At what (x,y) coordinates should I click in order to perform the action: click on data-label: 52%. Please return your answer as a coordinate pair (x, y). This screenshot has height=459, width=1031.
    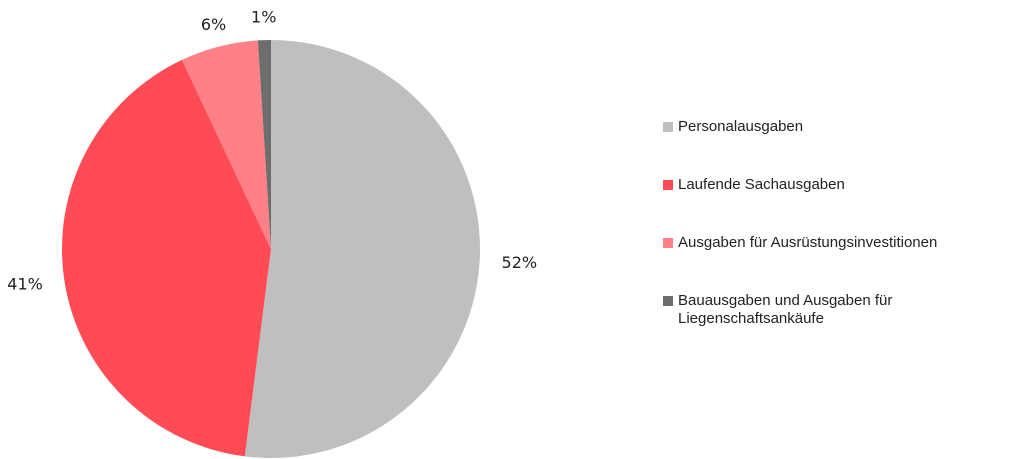
    Looking at the image, I should click on (520, 262).